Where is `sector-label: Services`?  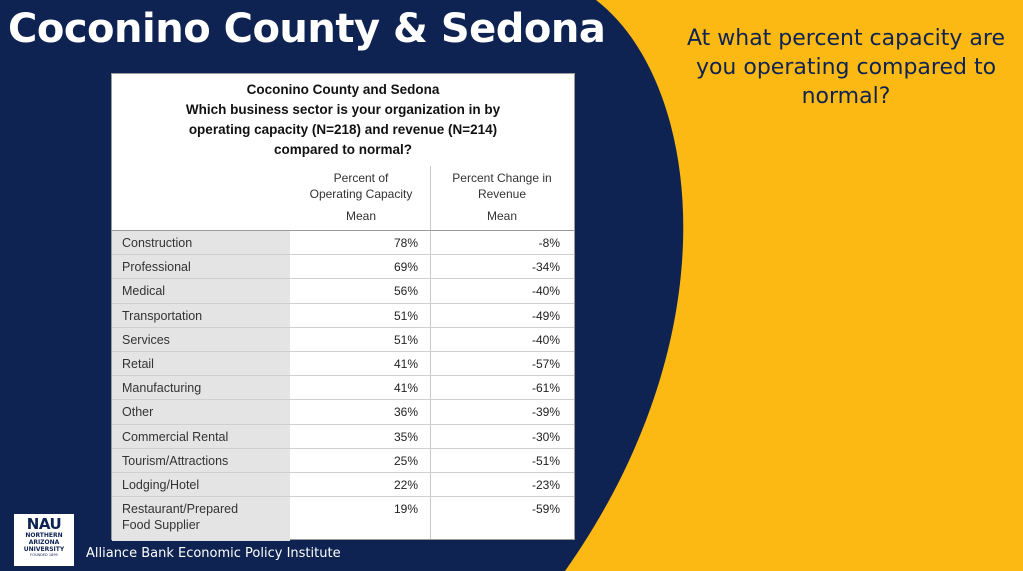
sector-label: Services is located at coordinates (201, 339).